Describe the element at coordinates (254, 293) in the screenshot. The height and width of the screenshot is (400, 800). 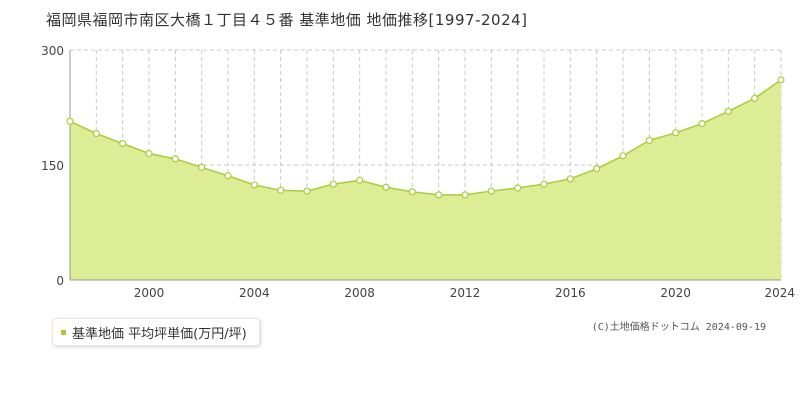
I see `x-tick-label: 2004` at that location.